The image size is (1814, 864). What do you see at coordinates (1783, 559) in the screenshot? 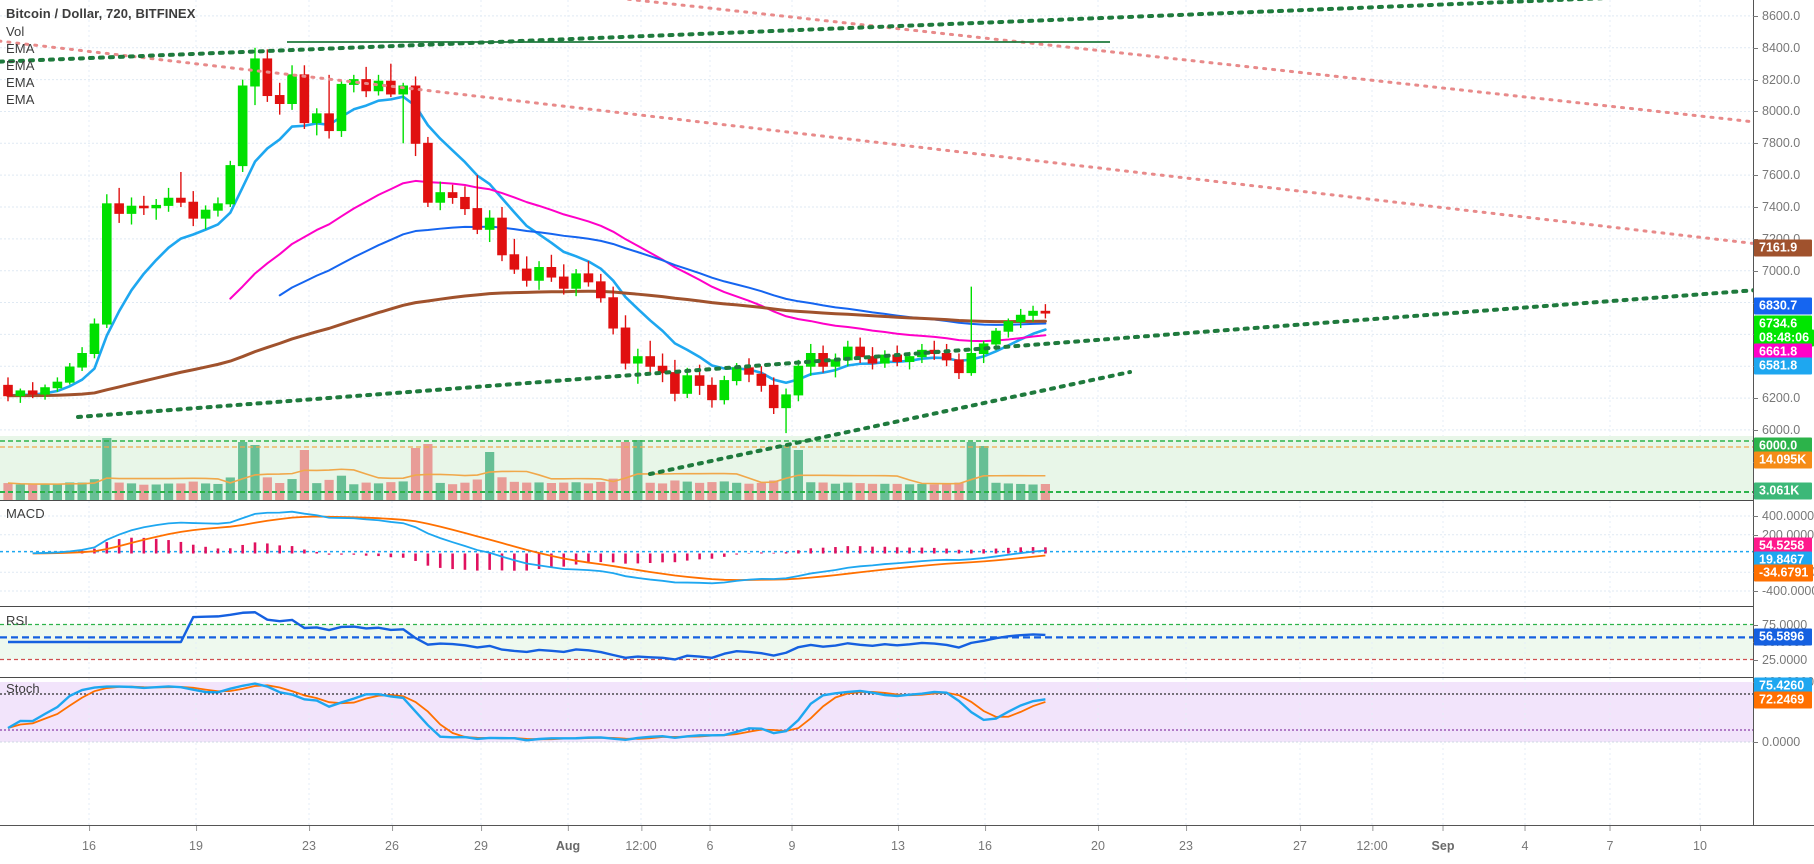
I see `macd-line-badge: 19.8467` at bounding box center [1783, 559].